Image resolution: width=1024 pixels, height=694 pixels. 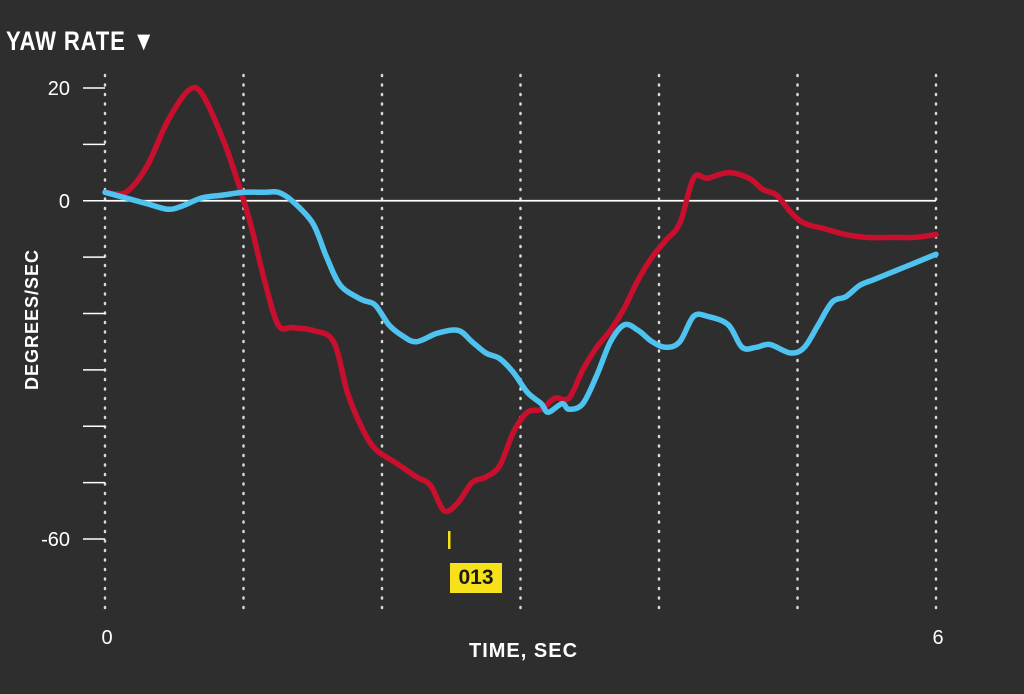 What do you see at coordinates (94, 313) in the screenshot?
I see `y-axis-ticks` at bounding box center [94, 313].